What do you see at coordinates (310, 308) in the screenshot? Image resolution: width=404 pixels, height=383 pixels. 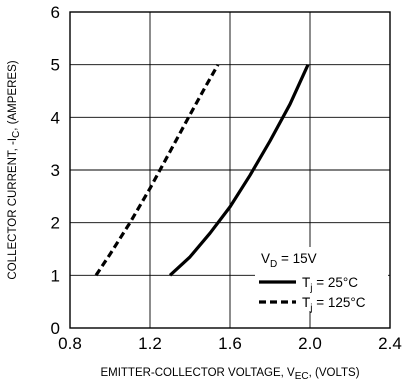 I see `legend-125c-sub: j` at bounding box center [310, 308].